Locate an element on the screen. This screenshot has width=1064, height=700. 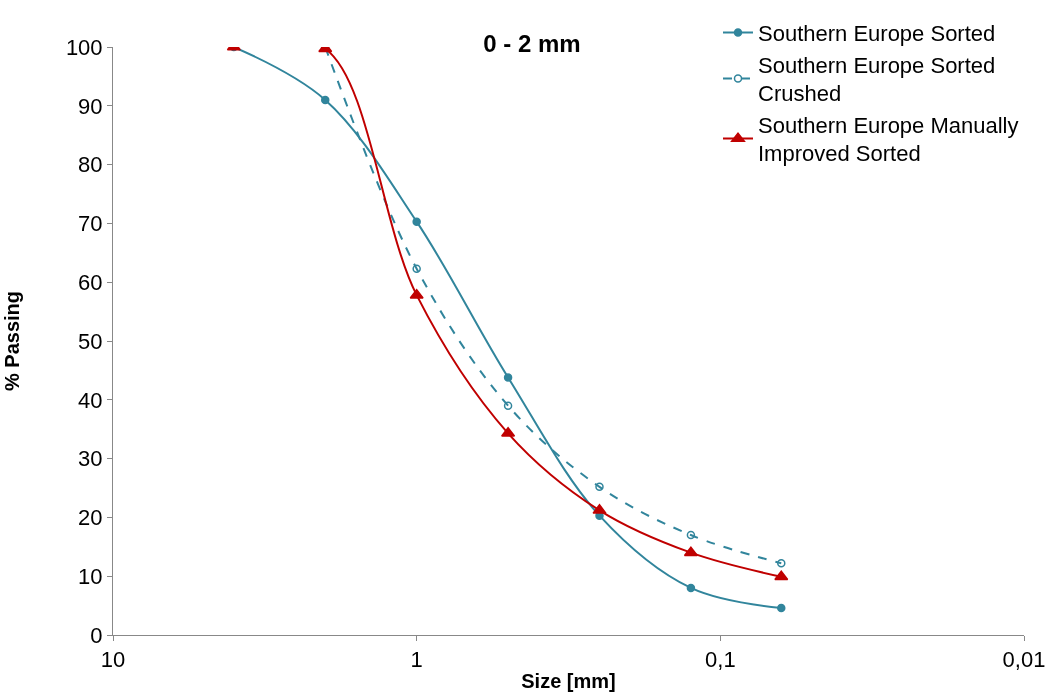
y-tick-label: 70 is located at coordinates (90, 224).